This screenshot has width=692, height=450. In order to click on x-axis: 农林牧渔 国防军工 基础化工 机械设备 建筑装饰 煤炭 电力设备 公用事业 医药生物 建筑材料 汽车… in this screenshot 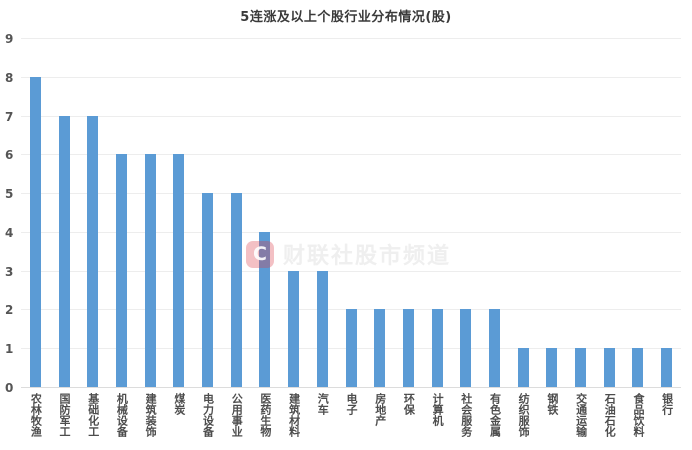, I will do `click(351, 421)`.